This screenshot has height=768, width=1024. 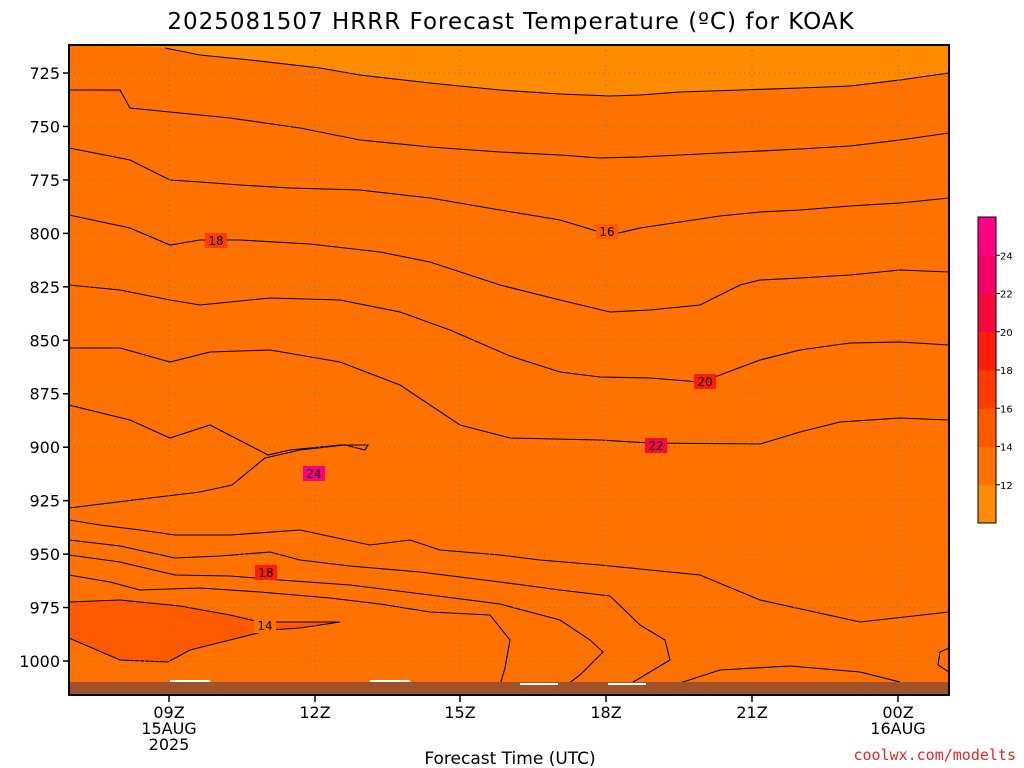 What do you see at coordinates (934, 755) in the screenshot?
I see `credit-text: coolwx.com/modelts` at bounding box center [934, 755].